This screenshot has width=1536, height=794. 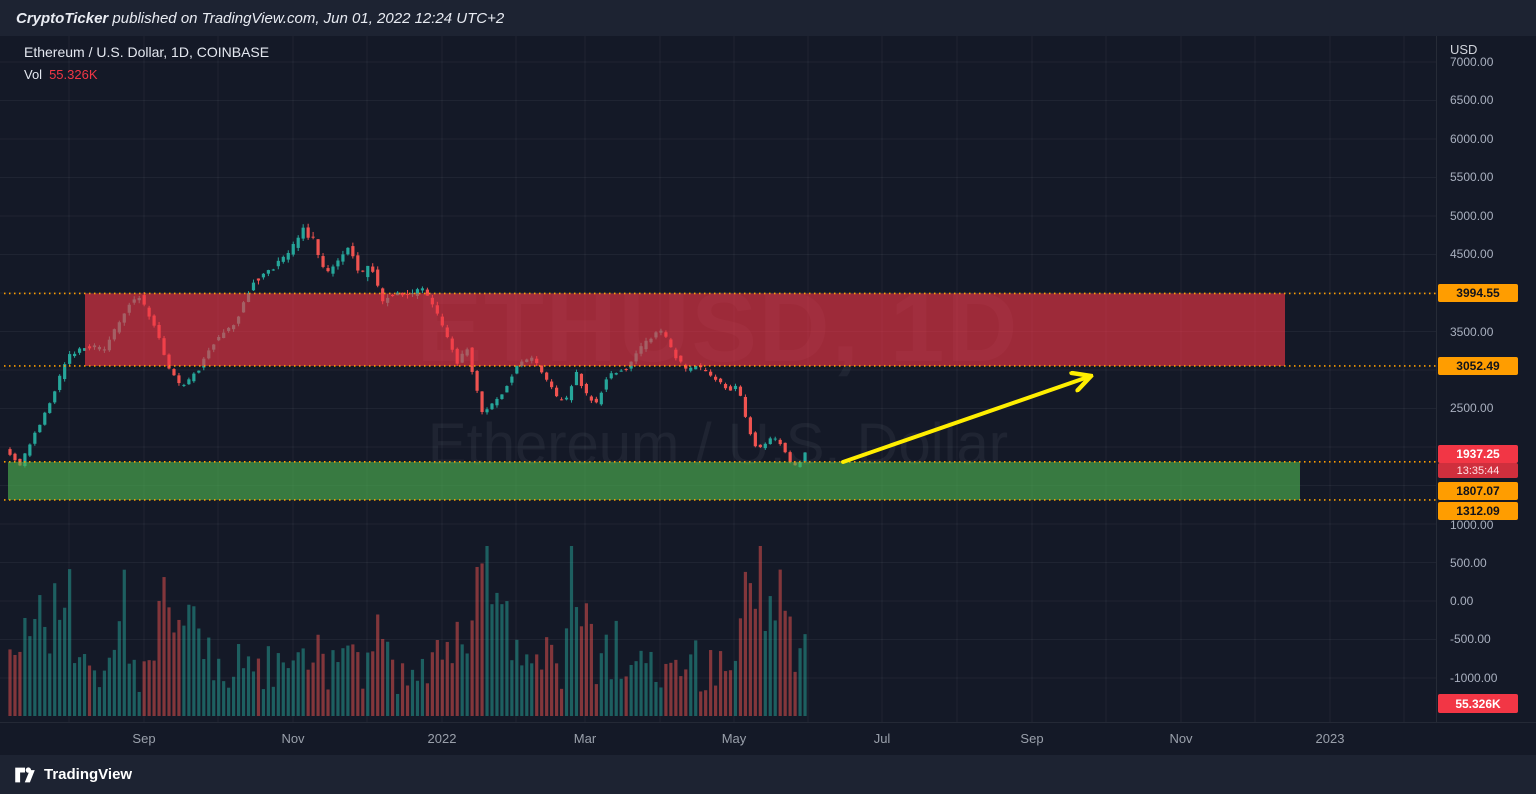 I want to click on time-tick: 2023, so click(x=1330, y=738).